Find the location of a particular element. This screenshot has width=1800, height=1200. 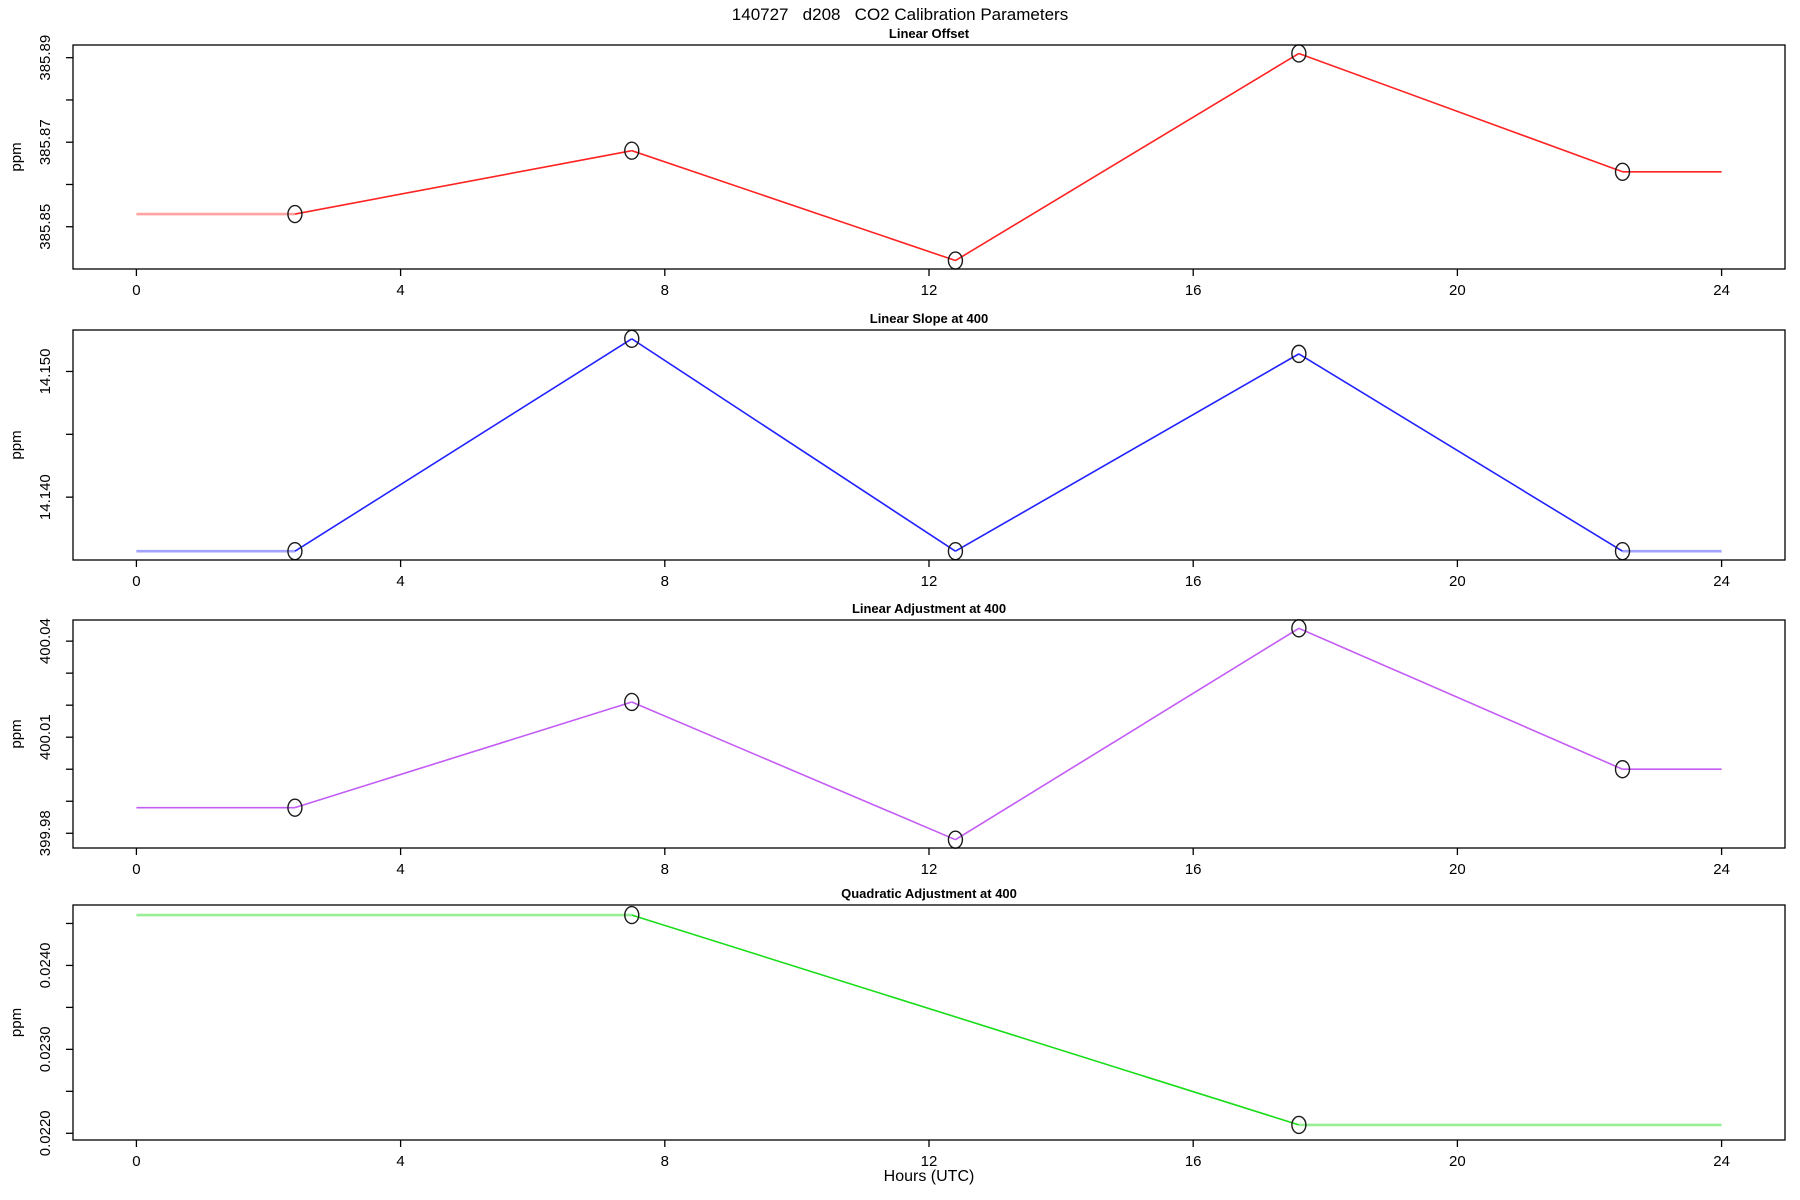

panel-title-linear-adjustment: Linear Adjustment at 400 is located at coordinates (929, 608).